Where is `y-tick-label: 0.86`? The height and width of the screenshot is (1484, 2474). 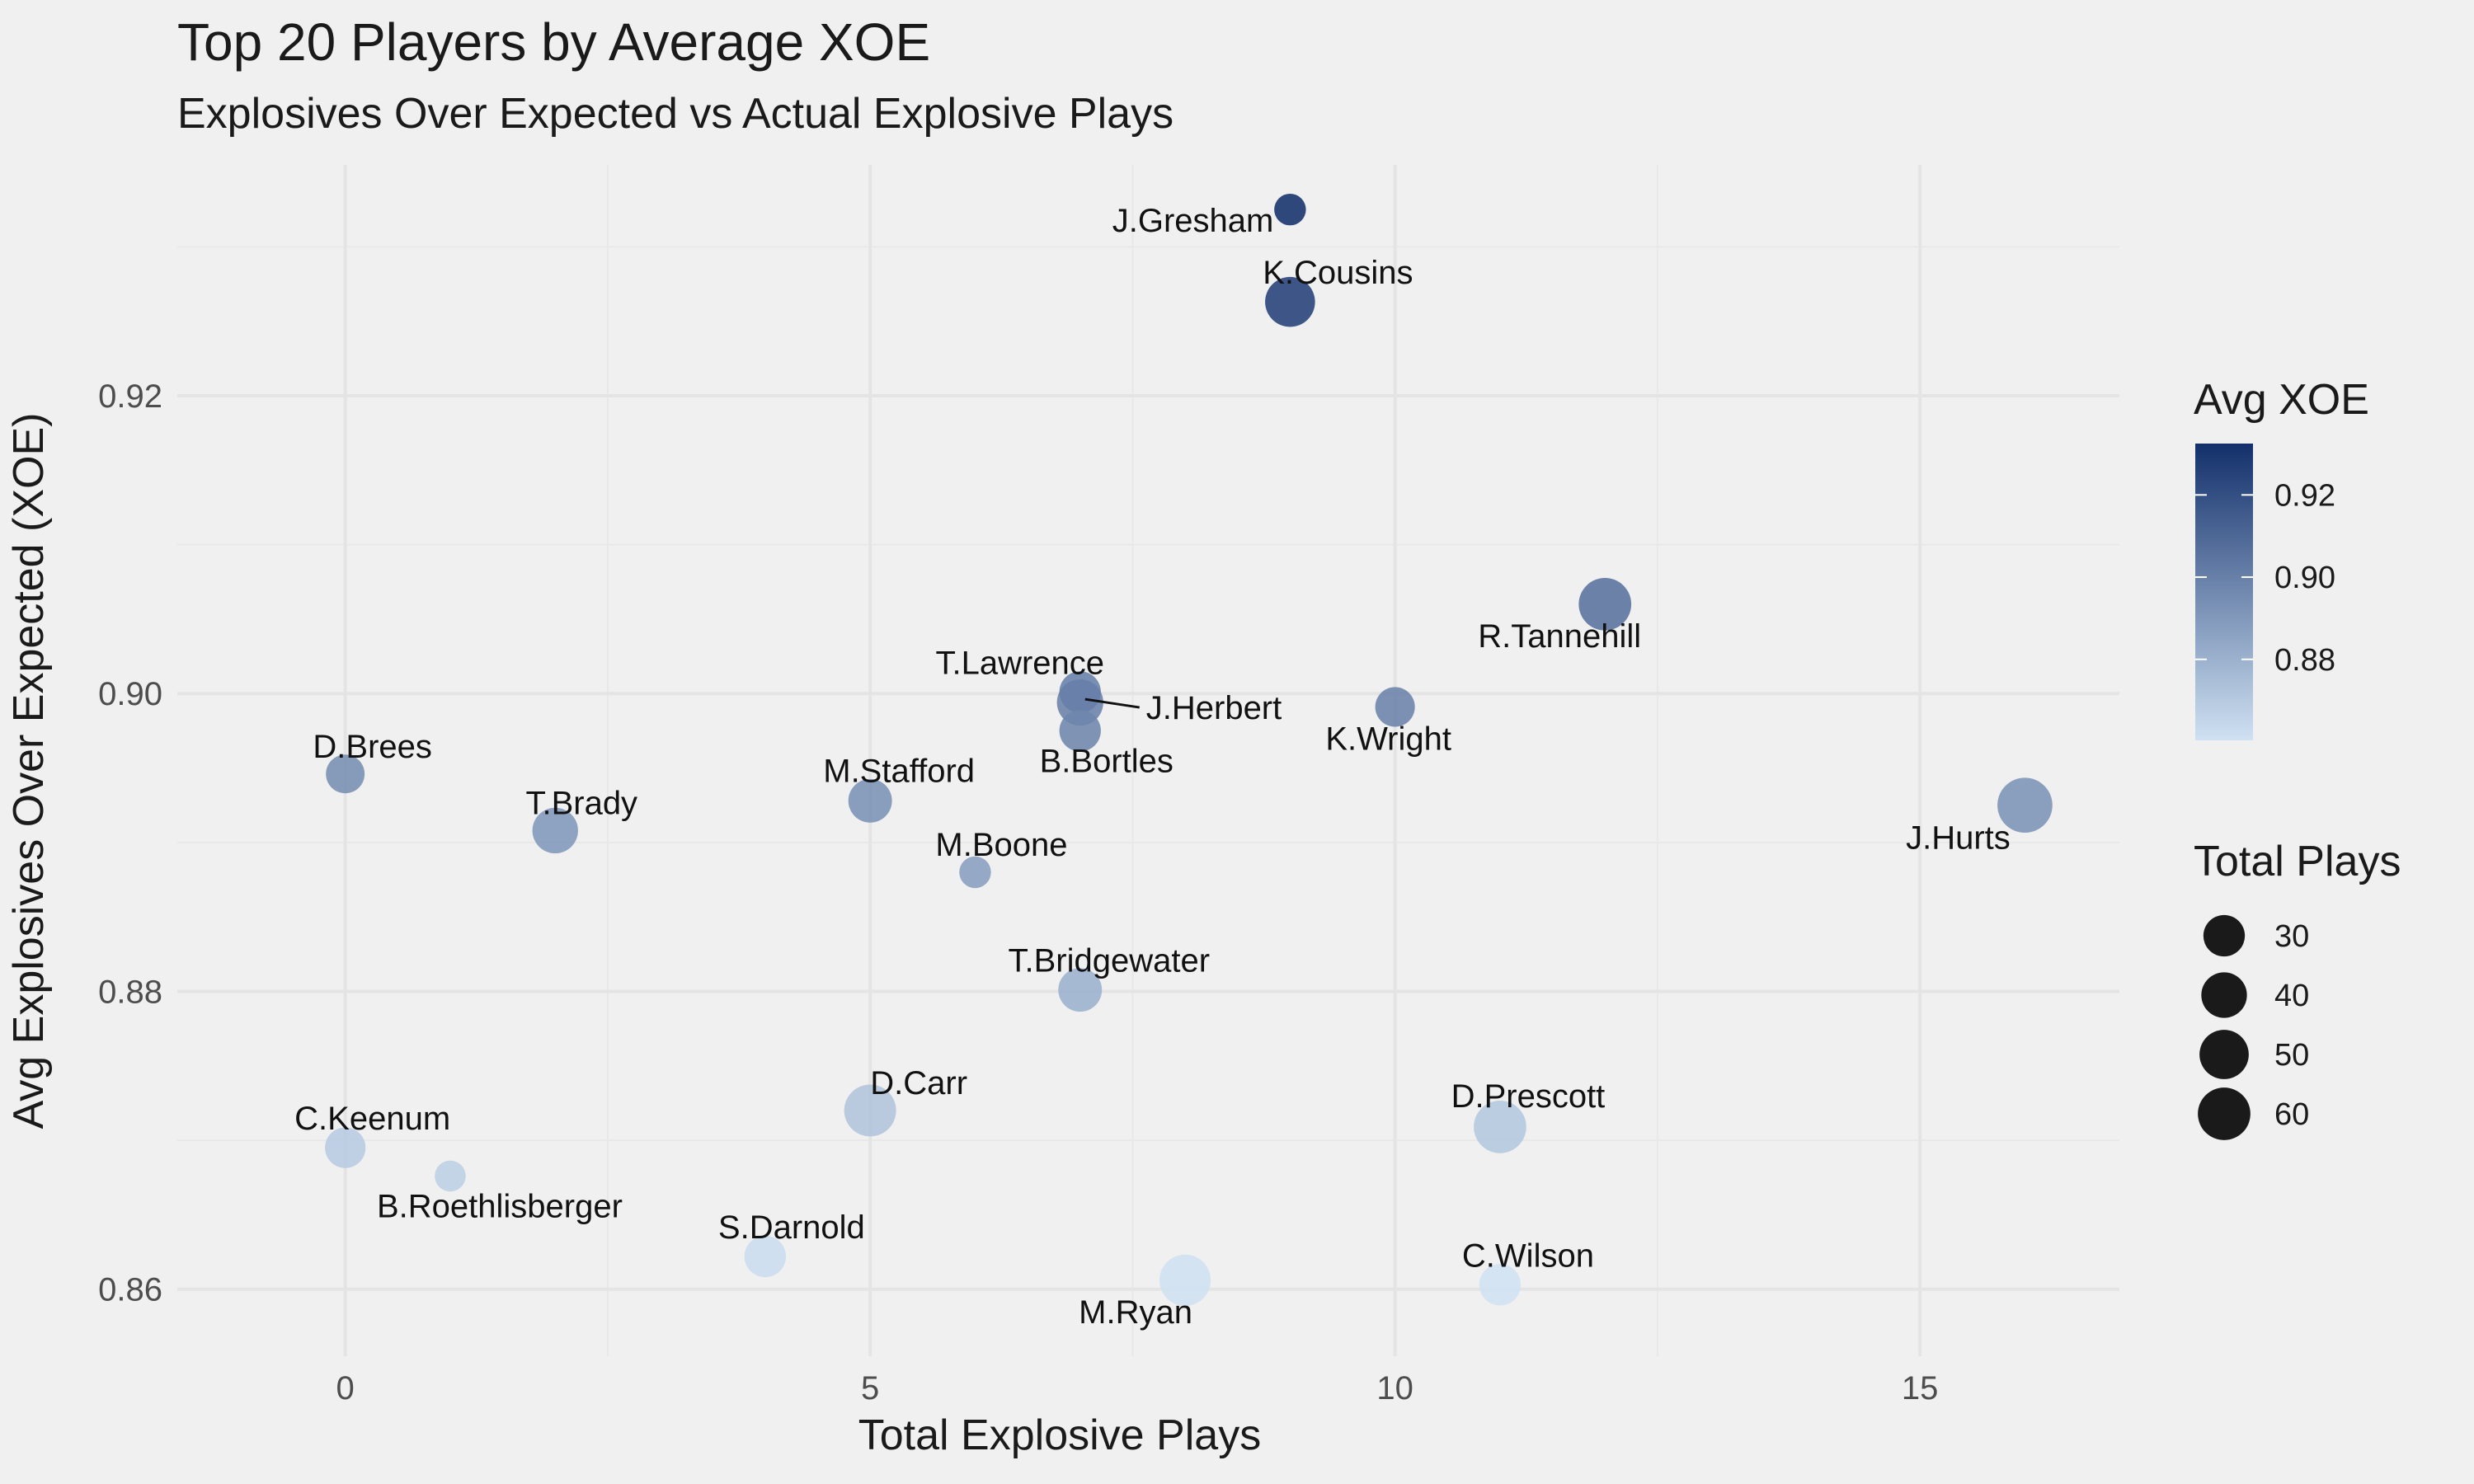 y-tick-label: 0.86 is located at coordinates (130, 1290).